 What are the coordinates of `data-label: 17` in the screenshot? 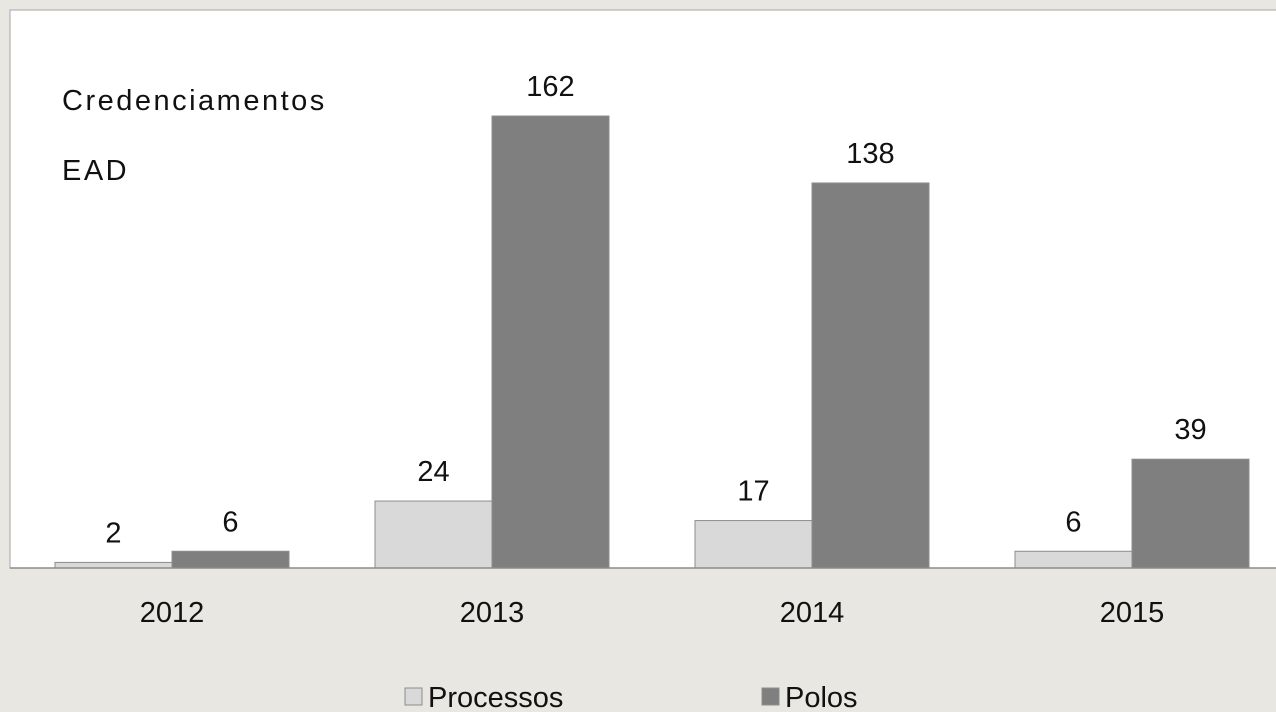 It's located at (753, 492).